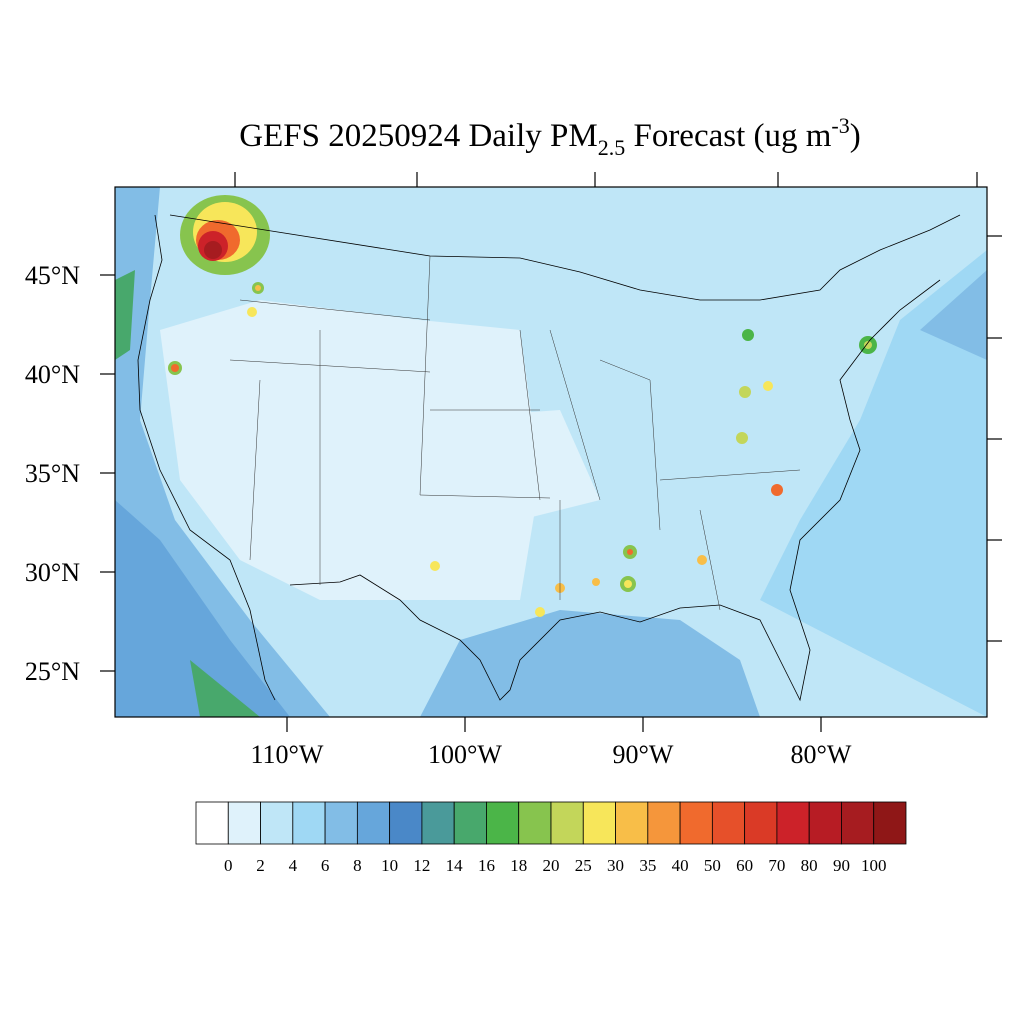  I want to click on colorbar-label: 50, so click(712, 865).